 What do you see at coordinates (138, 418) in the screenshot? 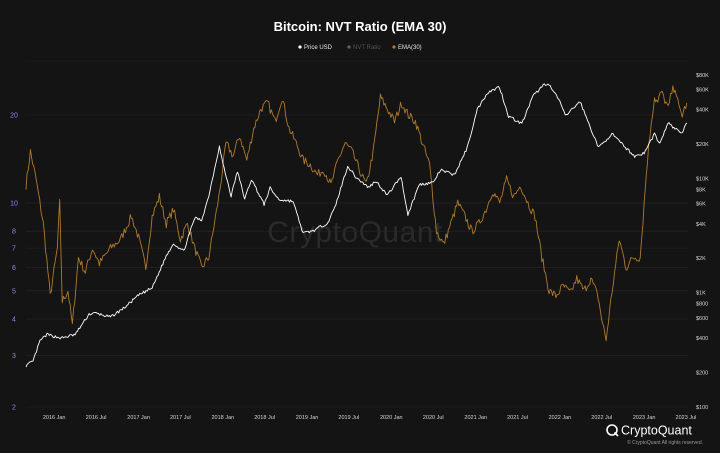
I see `x-tick-label: 2017 Jan` at bounding box center [138, 418].